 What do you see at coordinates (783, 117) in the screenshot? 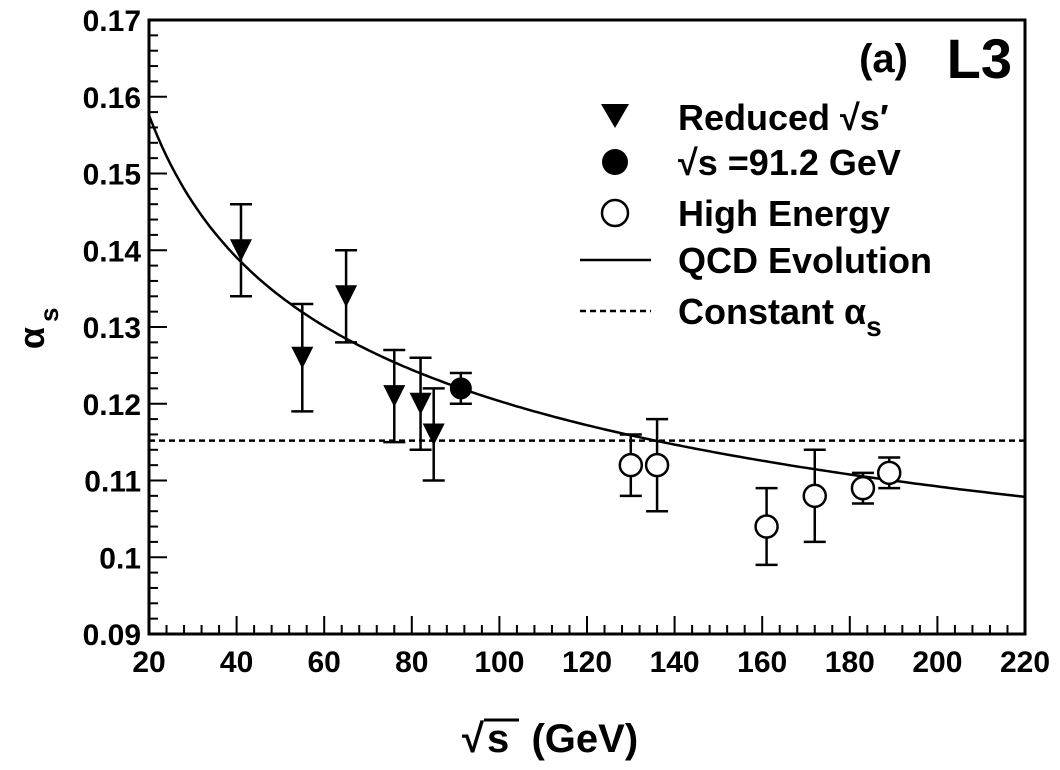
I see `legend-label-reduced: Reduced √s′` at bounding box center [783, 117].